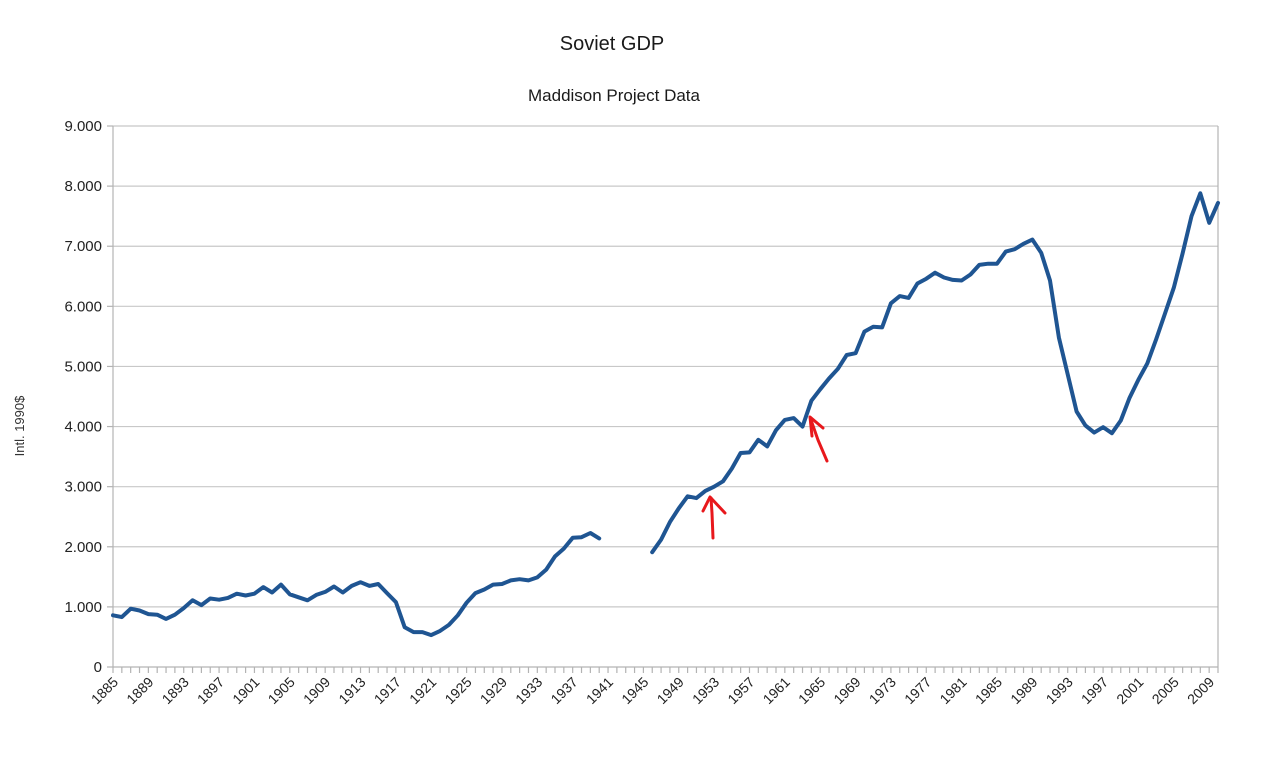  Describe the element at coordinates (634, 690) in the screenshot. I see `x-tick-label: 1945` at that location.